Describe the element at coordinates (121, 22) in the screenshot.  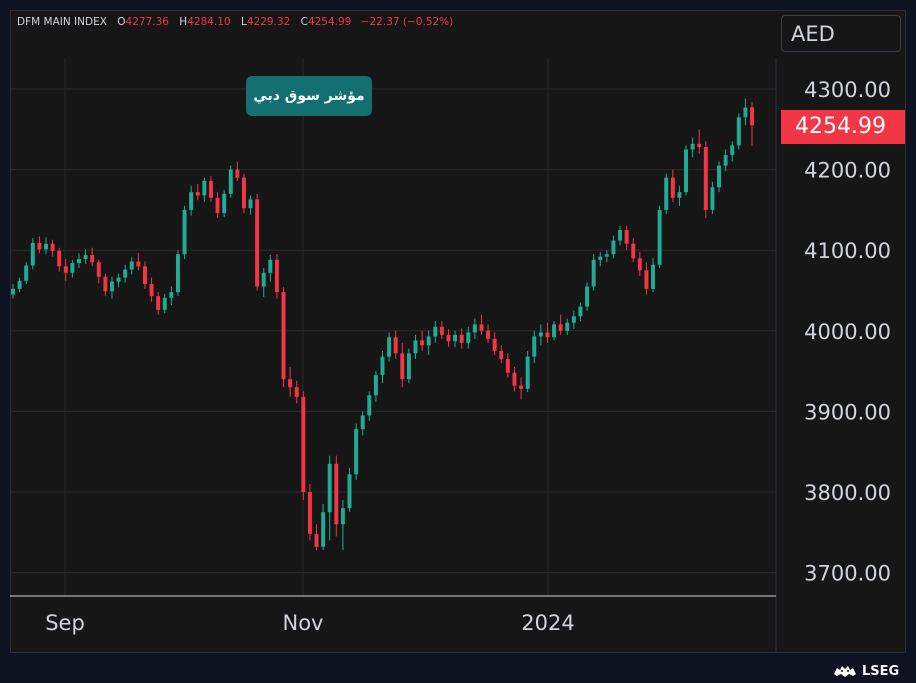
I see `open-label: O` at that location.